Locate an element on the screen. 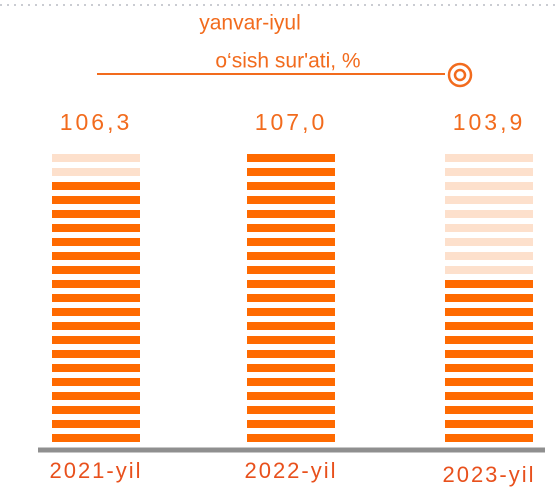 The height and width of the screenshot is (493, 557). value-label: 107,0 is located at coordinates (291, 122).